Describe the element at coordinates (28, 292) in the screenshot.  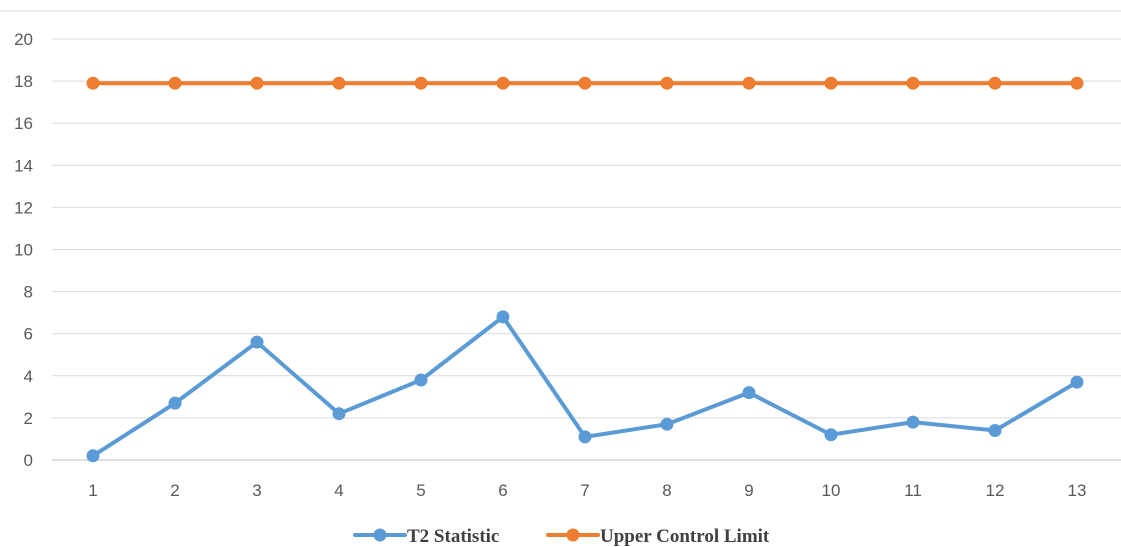
I see `y-tick-label: 8` at that location.